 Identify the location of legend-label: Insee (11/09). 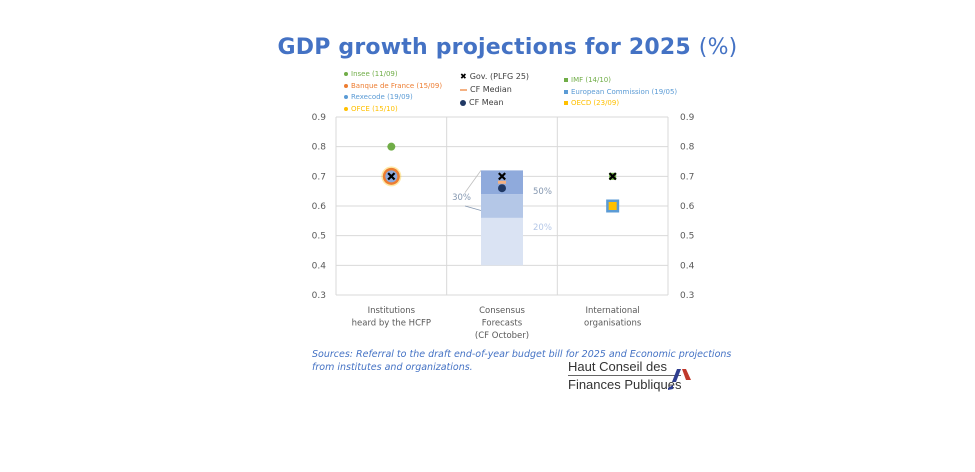
(374, 74).